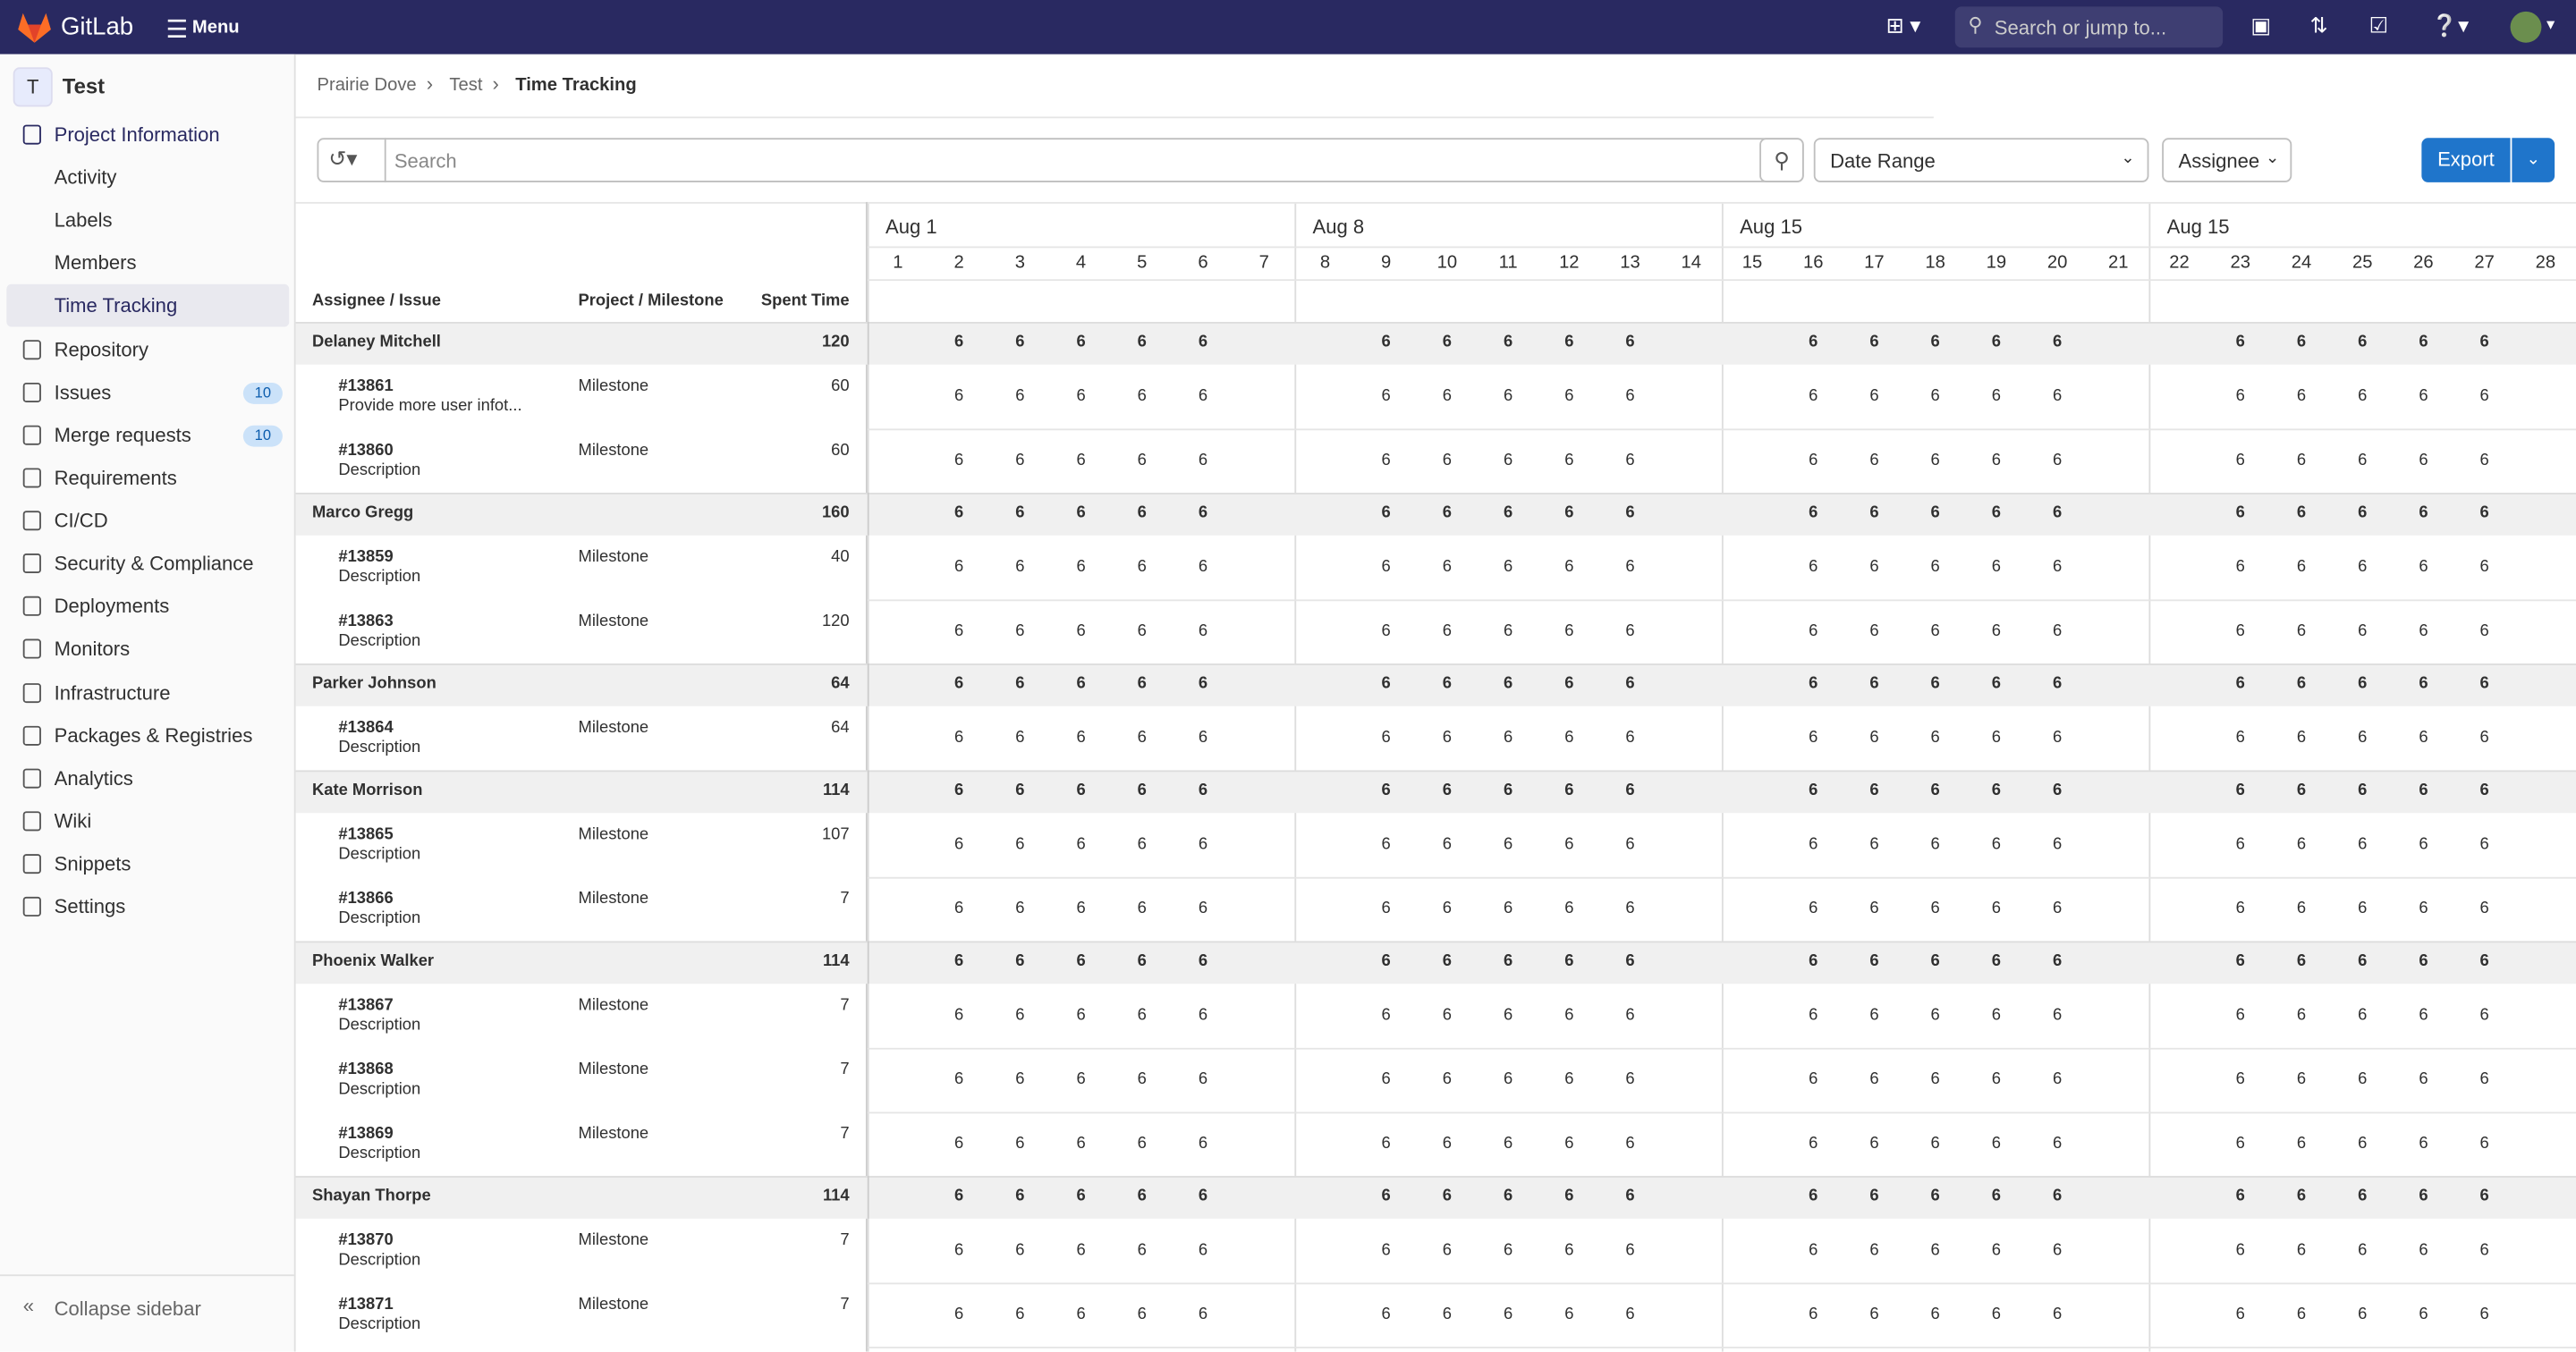 The width and height of the screenshot is (2576, 1352). What do you see at coordinates (116, 305) in the screenshot?
I see `nav-subitem: Time Tracking` at bounding box center [116, 305].